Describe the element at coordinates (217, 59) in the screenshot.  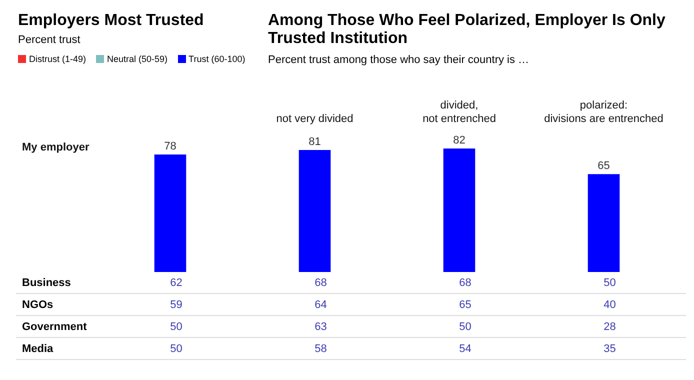
I see `text: Trust (60-100)` at that location.